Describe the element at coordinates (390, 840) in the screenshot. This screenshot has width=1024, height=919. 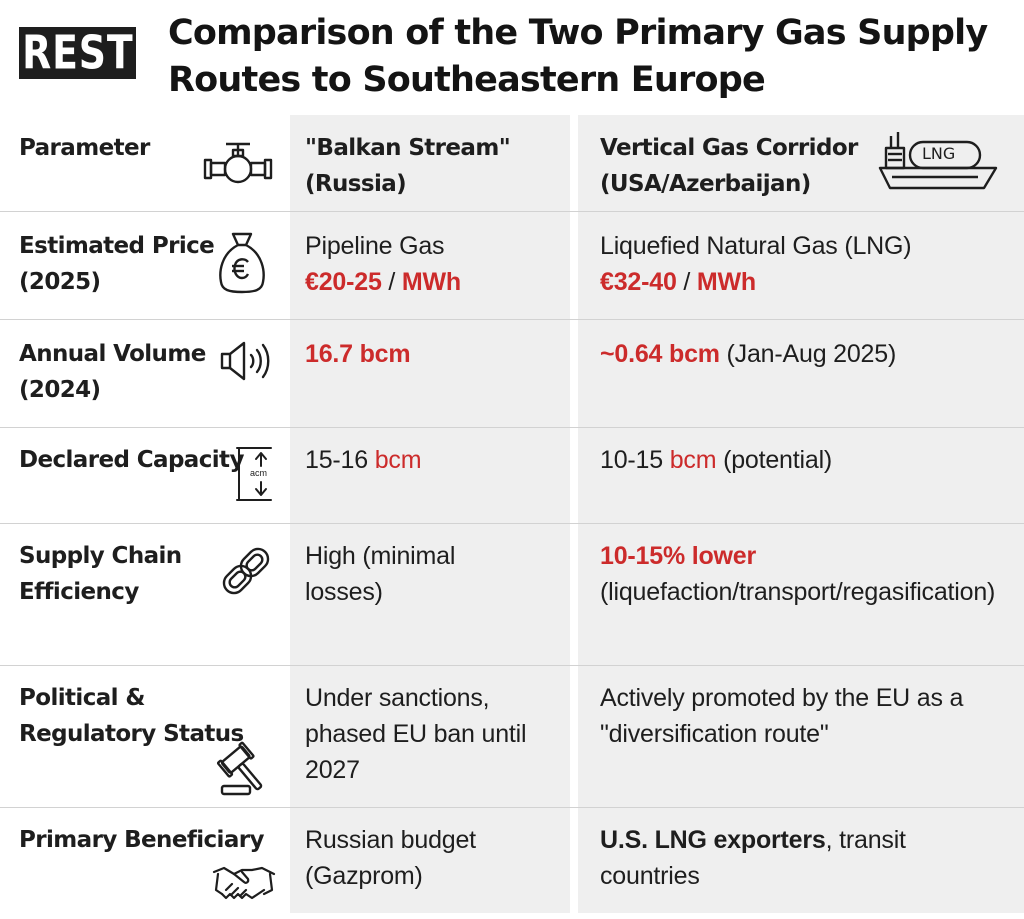
I see `balkan-beneficiary-line1: Russian budget` at that location.